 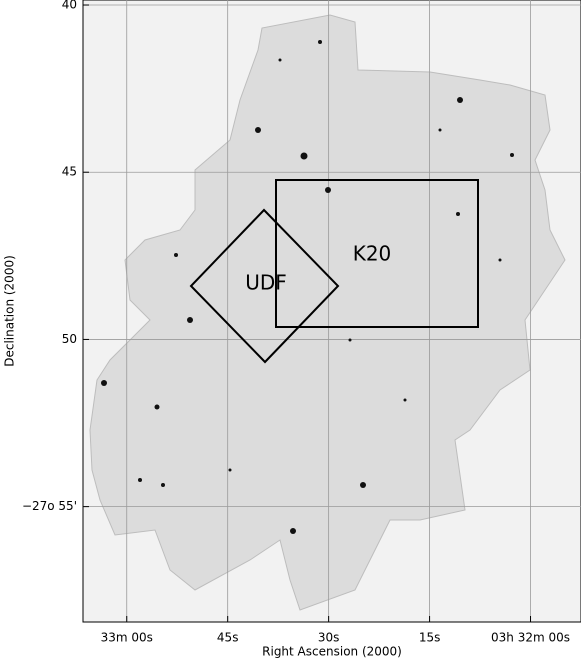 I want to click on annotation: K20, so click(x=372, y=254).